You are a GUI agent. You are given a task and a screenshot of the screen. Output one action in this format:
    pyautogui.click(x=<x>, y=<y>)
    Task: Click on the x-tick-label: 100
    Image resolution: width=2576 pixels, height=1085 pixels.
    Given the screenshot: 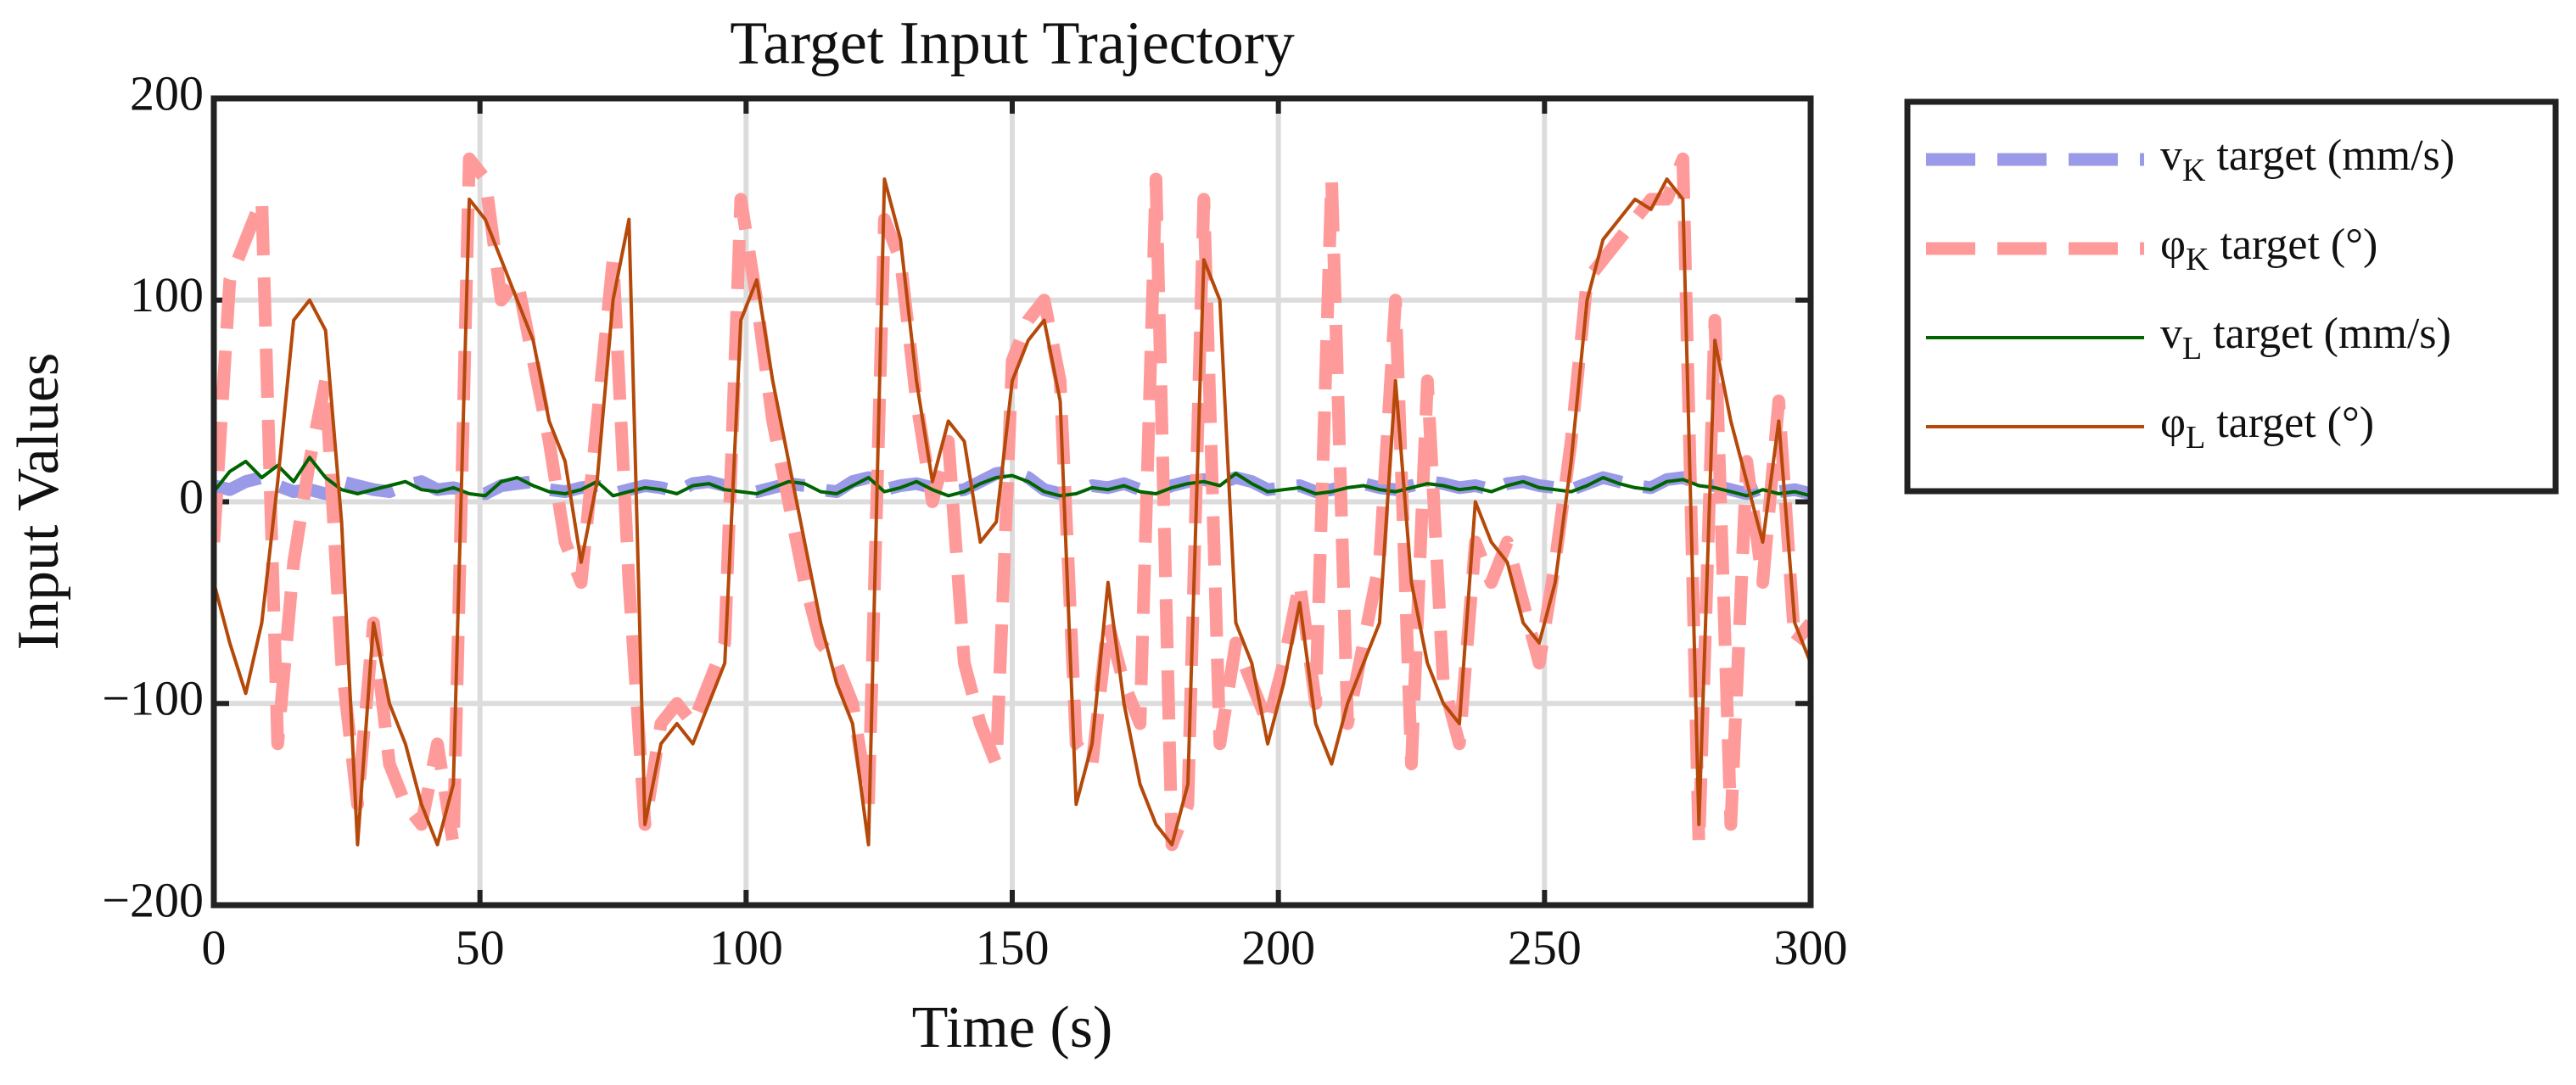 What is the action you would take?
    pyautogui.click(x=746, y=947)
    